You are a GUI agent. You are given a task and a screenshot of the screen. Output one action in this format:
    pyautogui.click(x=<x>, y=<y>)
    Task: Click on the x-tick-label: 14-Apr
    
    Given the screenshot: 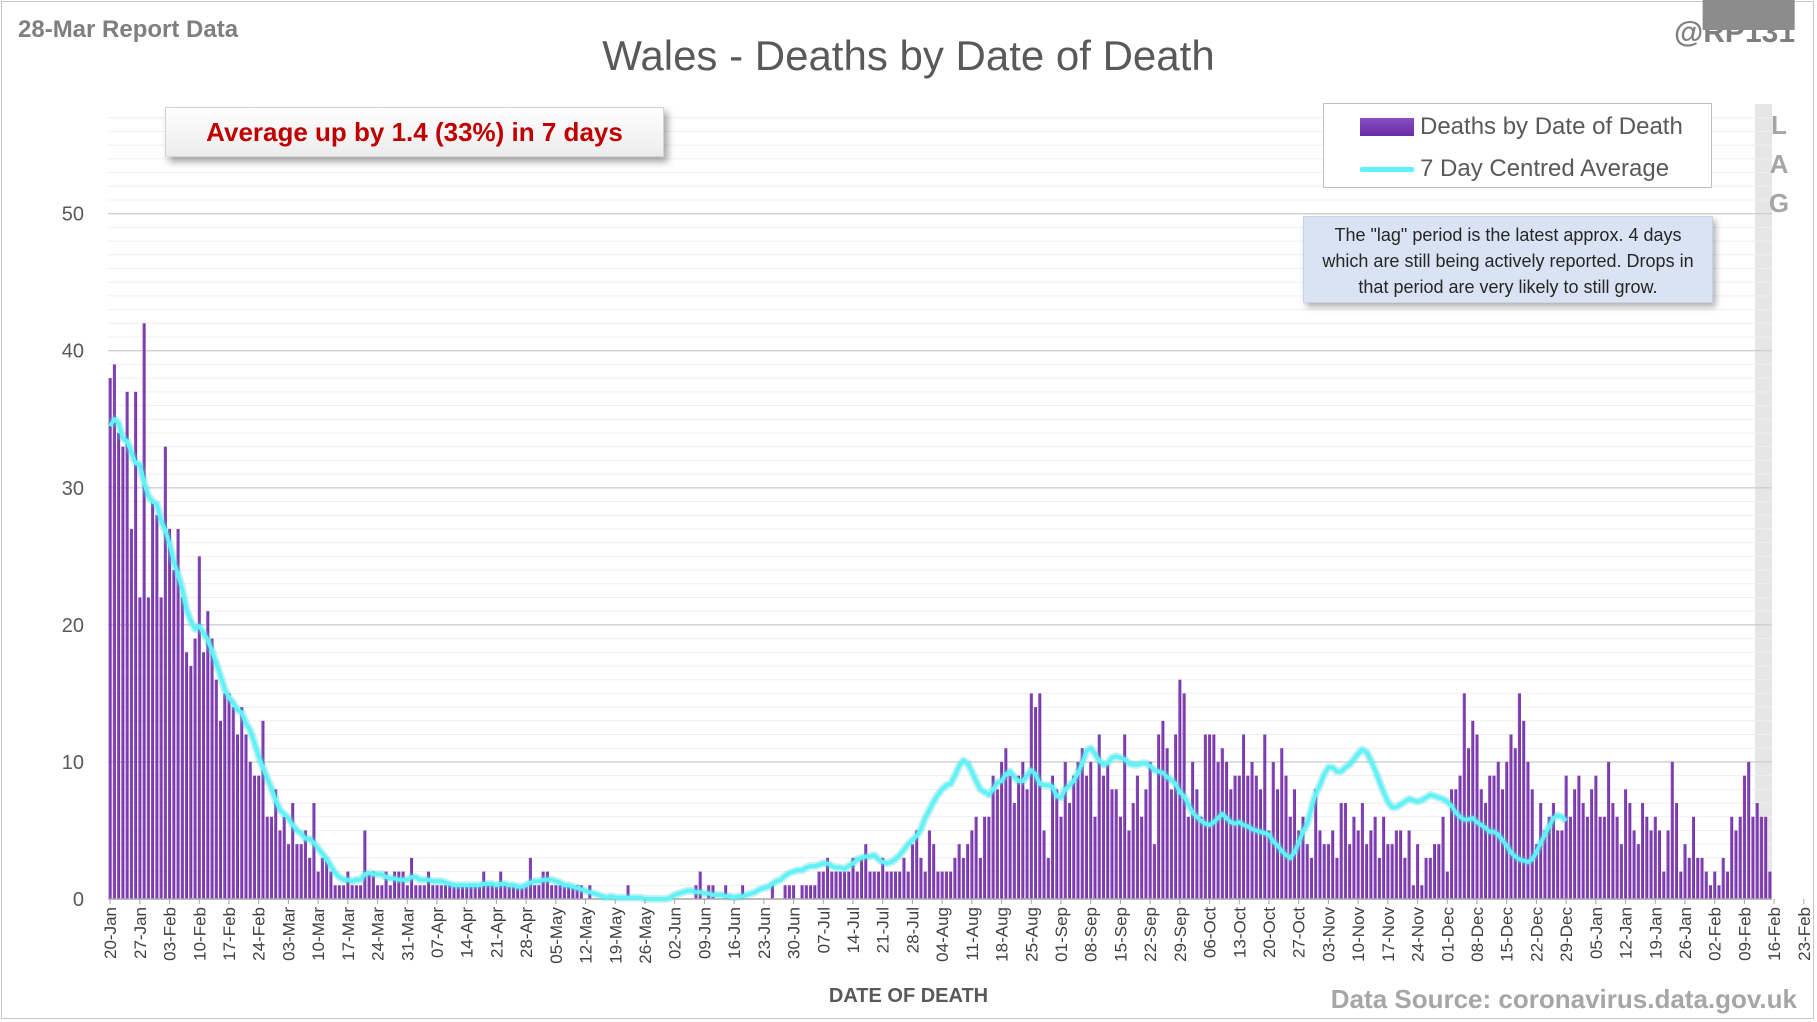 What is the action you would take?
    pyautogui.click(x=467, y=932)
    